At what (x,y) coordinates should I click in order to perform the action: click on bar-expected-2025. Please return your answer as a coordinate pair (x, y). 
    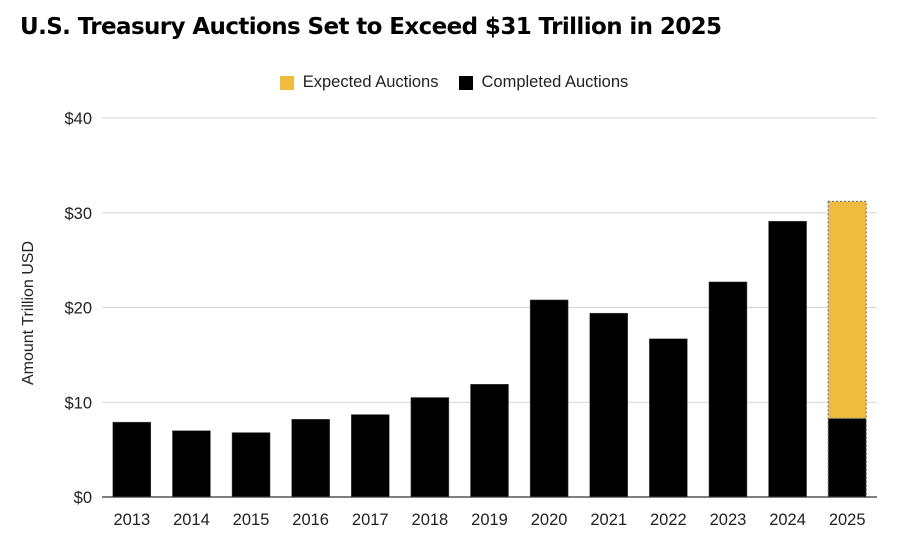
    Looking at the image, I should click on (847, 309).